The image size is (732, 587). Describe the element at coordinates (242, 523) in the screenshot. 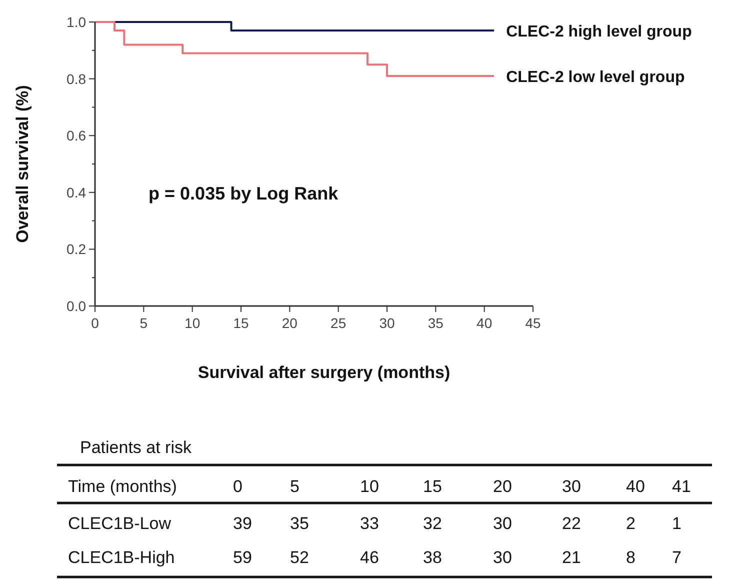

I see `data-label: 39` at that location.